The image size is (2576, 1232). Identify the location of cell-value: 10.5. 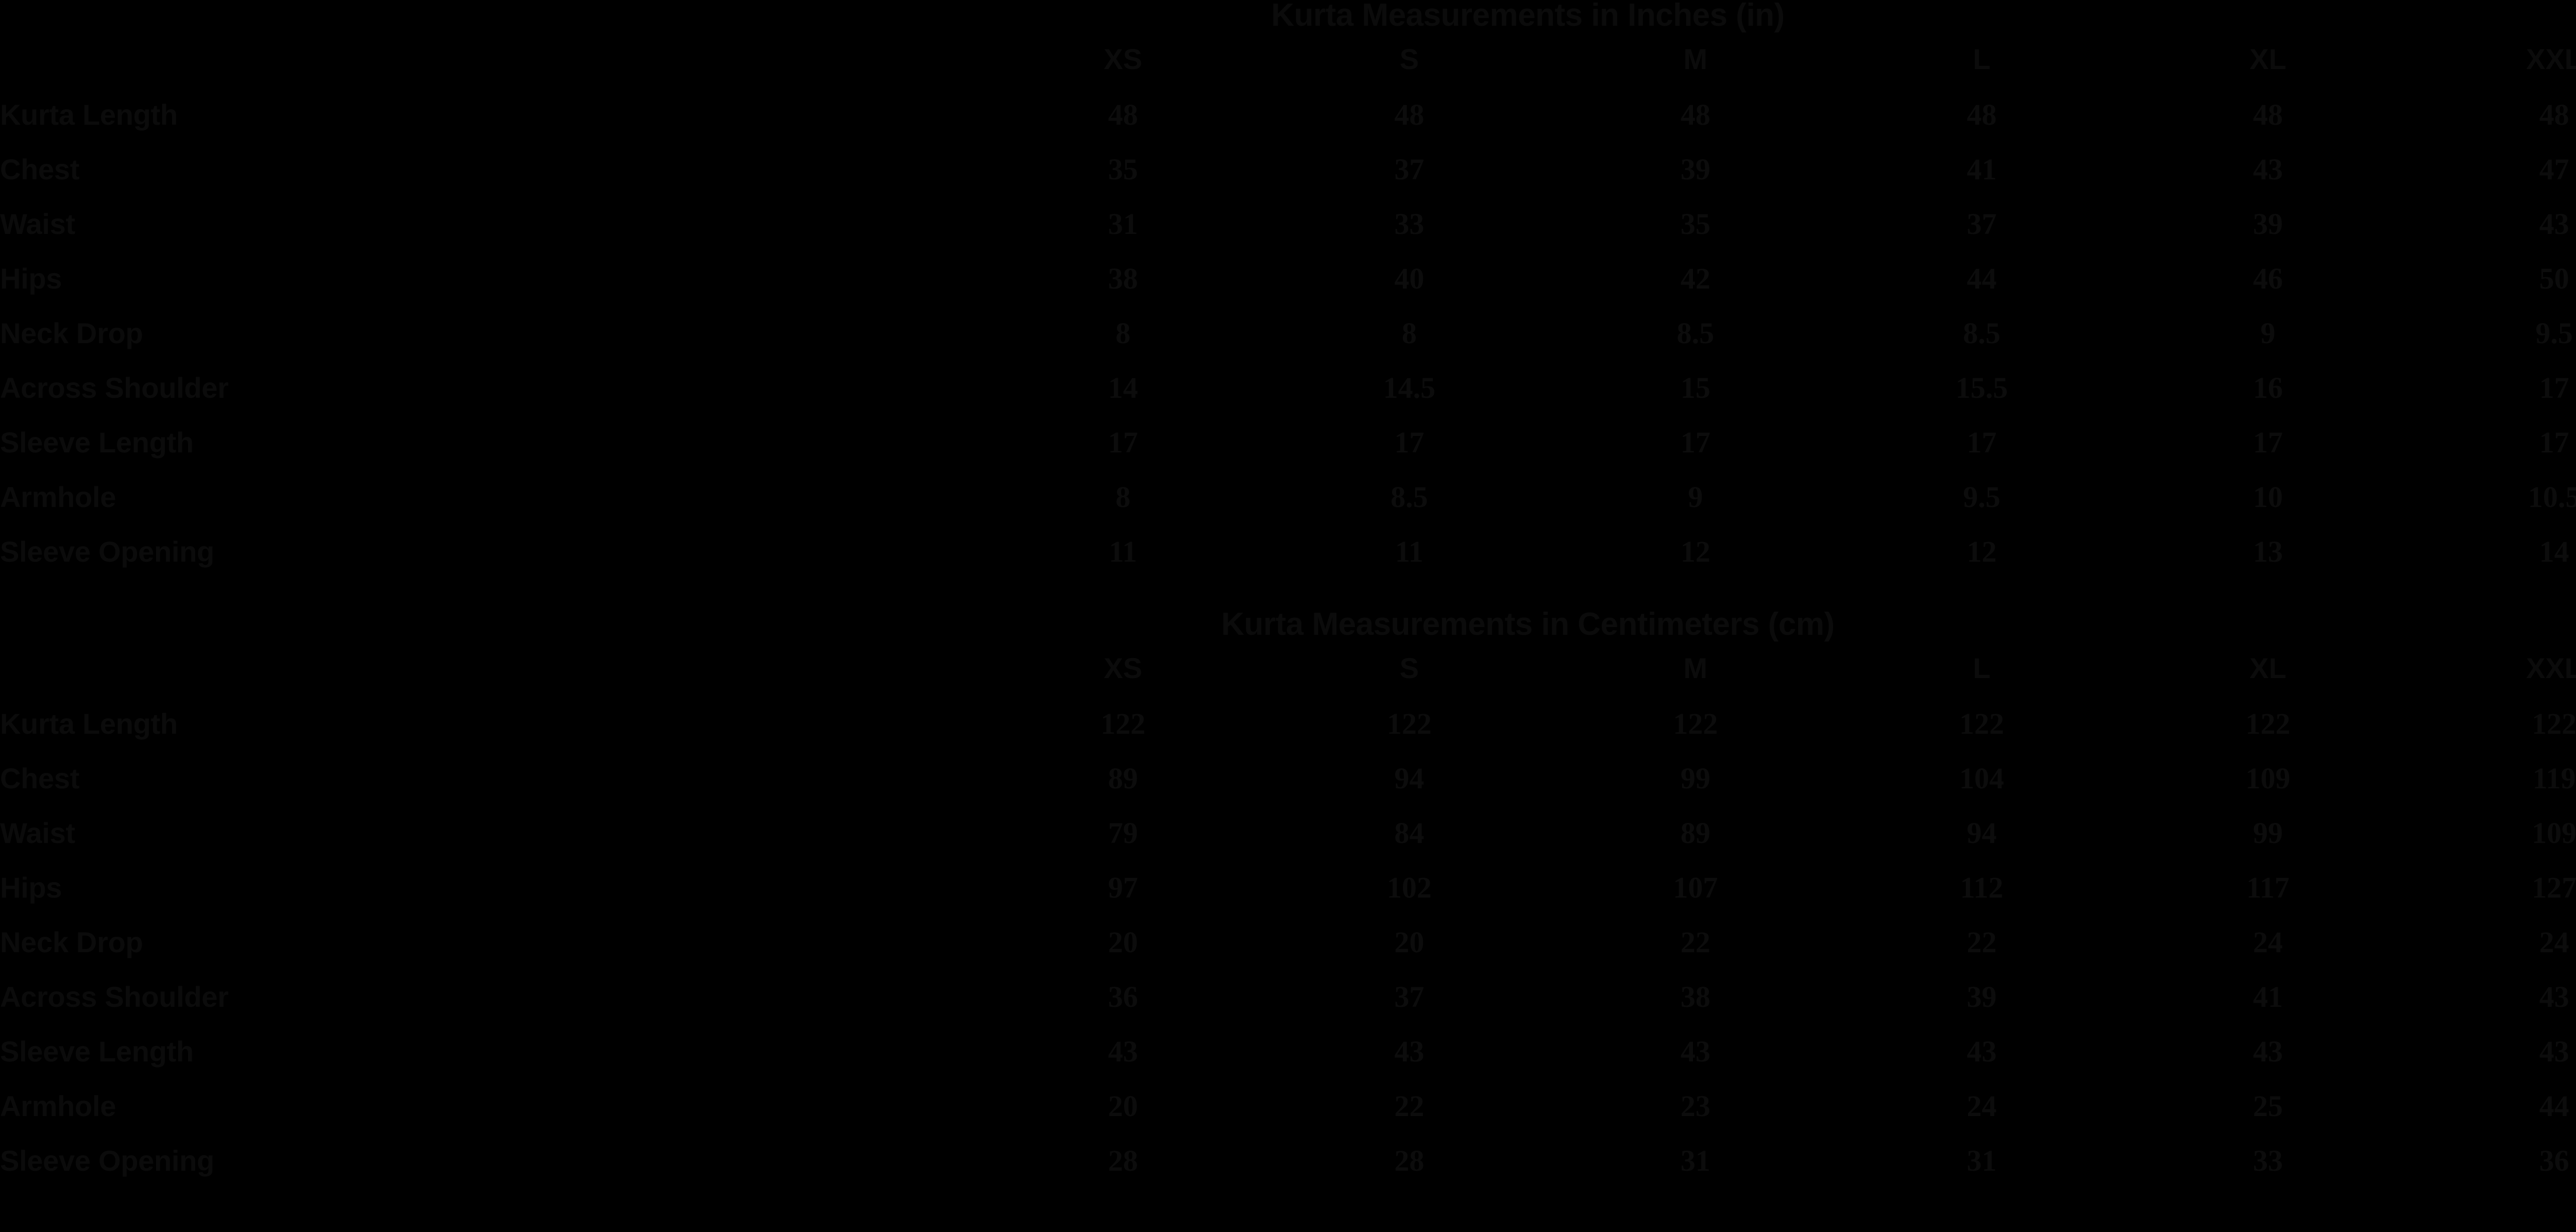
(2552, 497).